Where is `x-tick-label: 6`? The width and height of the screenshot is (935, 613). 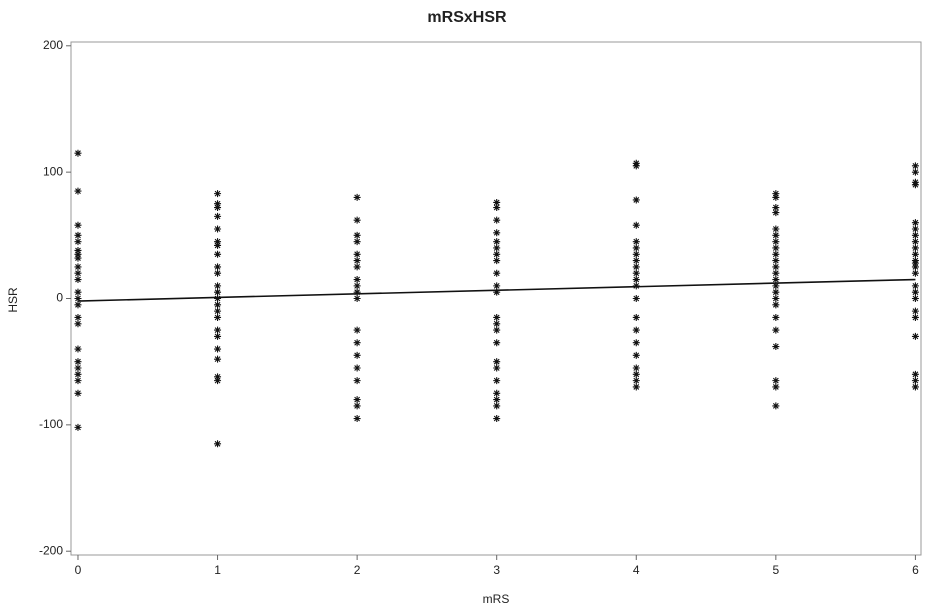 x-tick-label: 6 is located at coordinates (915, 570).